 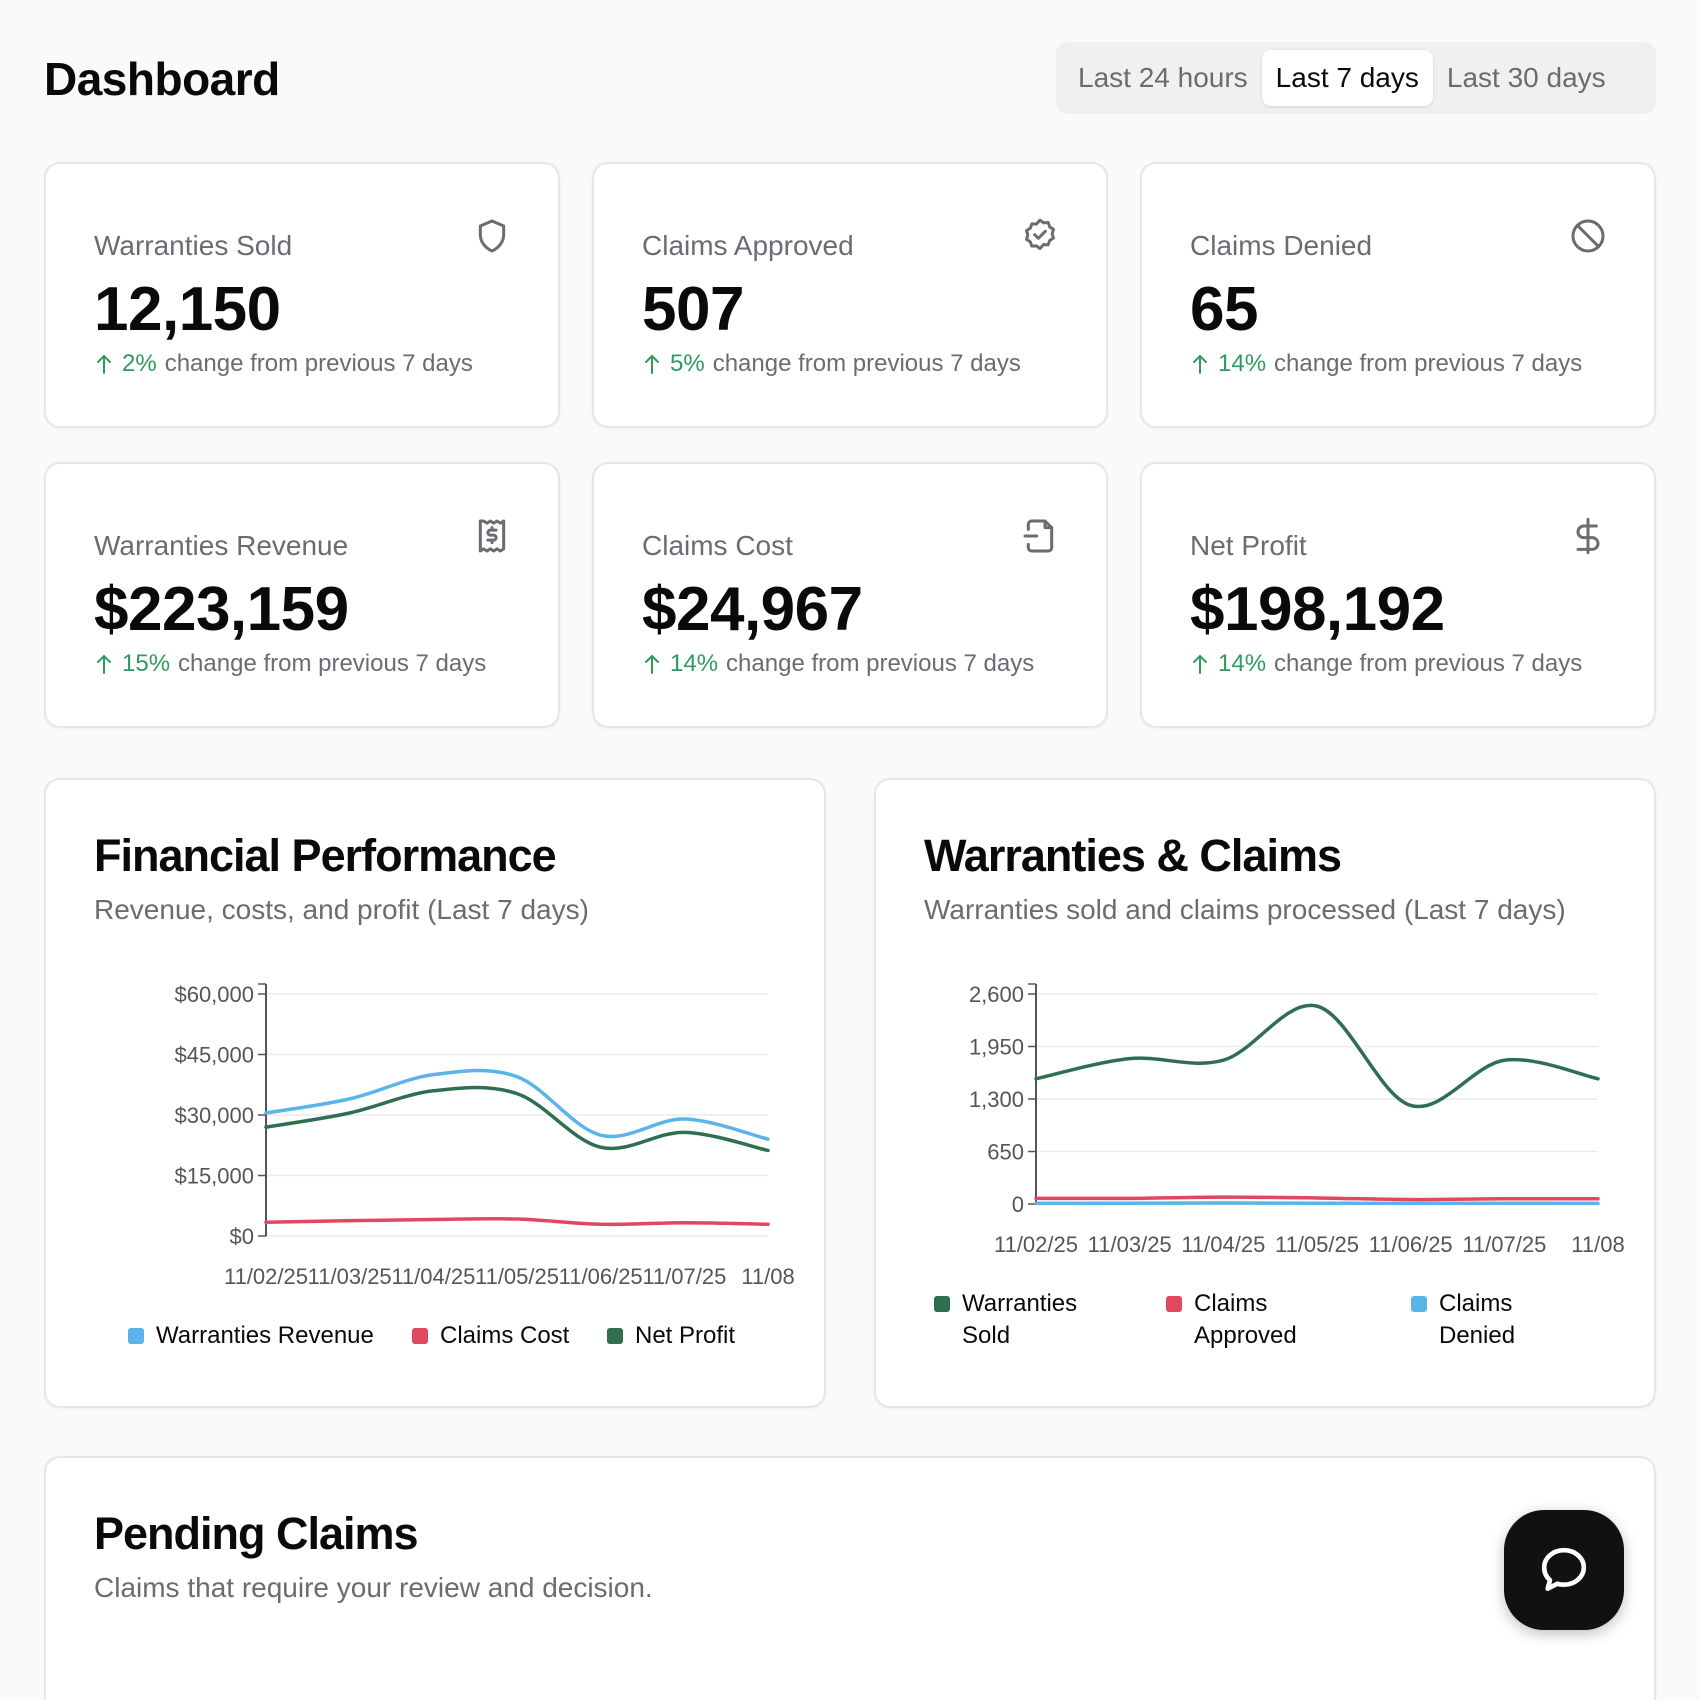 I want to click on legend-item-net-profit: Net Profit, so click(x=671, y=1336).